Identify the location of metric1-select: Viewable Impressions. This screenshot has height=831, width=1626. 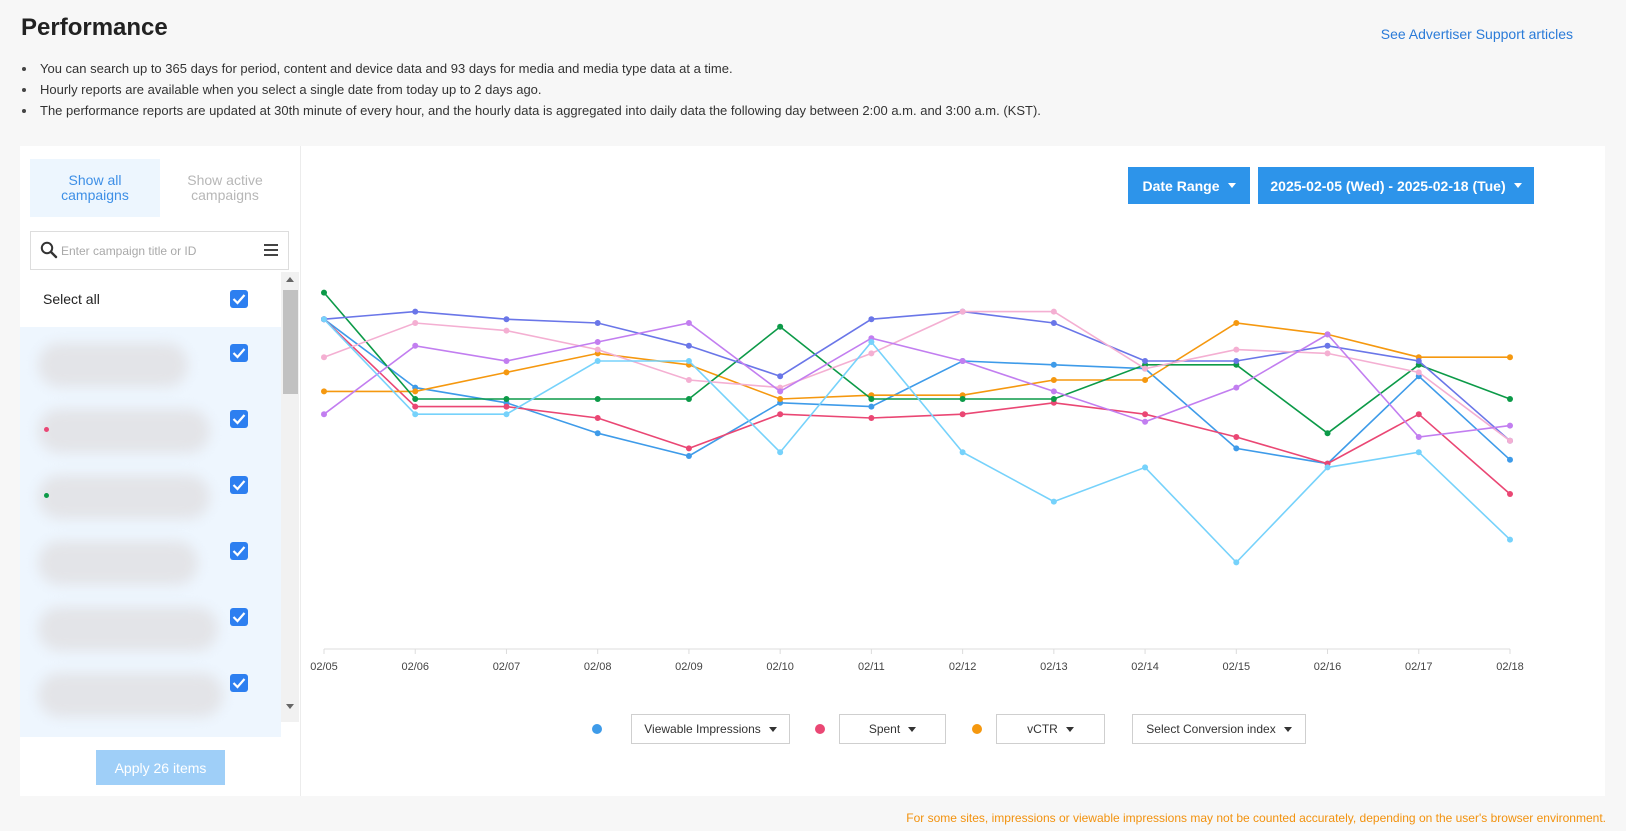
(710, 729).